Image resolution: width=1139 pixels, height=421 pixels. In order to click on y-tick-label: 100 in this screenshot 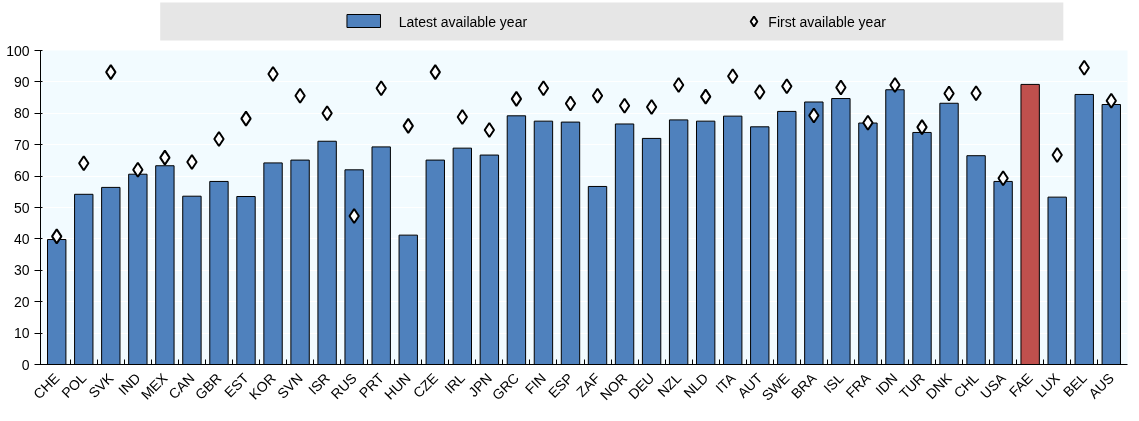, I will do `click(18, 50)`.